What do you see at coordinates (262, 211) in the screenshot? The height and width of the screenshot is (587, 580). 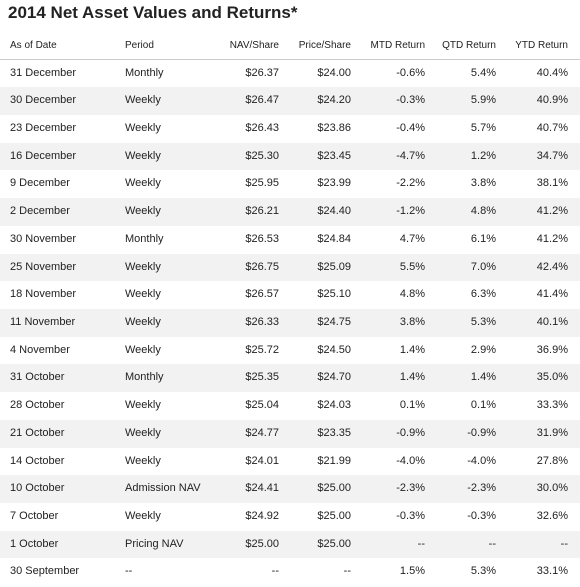 I see `table-cell: $26.21` at bounding box center [262, 211].